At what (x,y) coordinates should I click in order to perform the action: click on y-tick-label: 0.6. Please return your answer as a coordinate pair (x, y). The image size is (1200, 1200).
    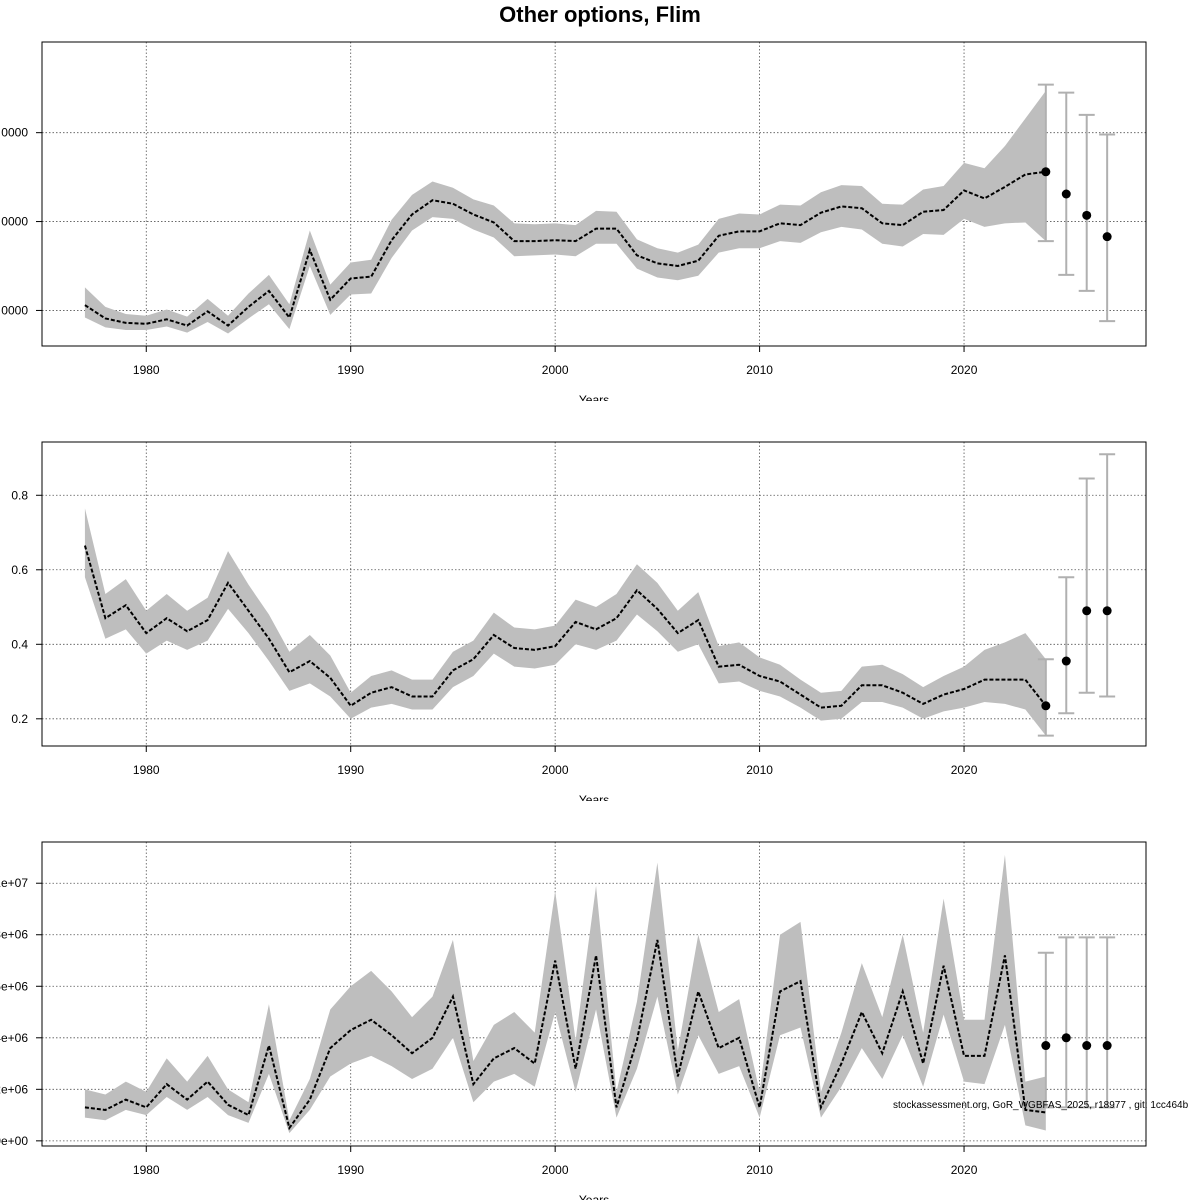
    Looking at the image, I should click on (19, 570).